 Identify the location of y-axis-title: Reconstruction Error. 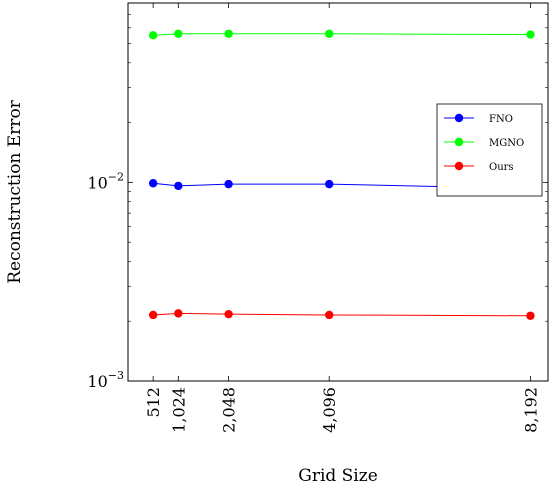
(15, 191).